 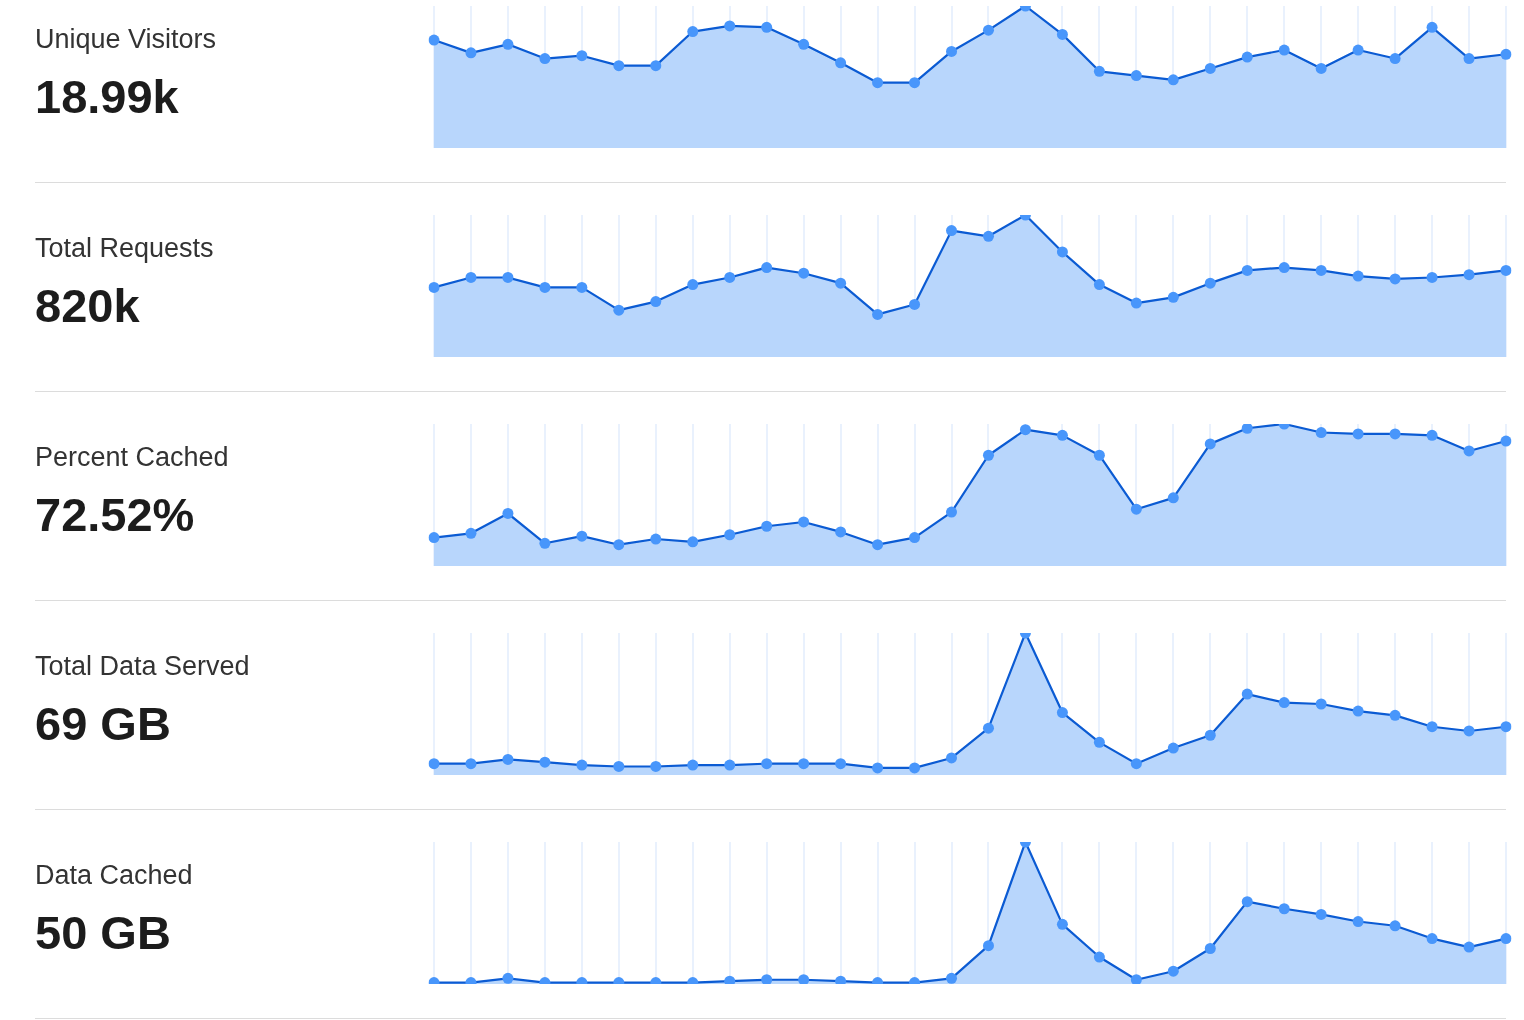 I want to click on y-axis-title: Total Data Served, so click(x=142, y=666).